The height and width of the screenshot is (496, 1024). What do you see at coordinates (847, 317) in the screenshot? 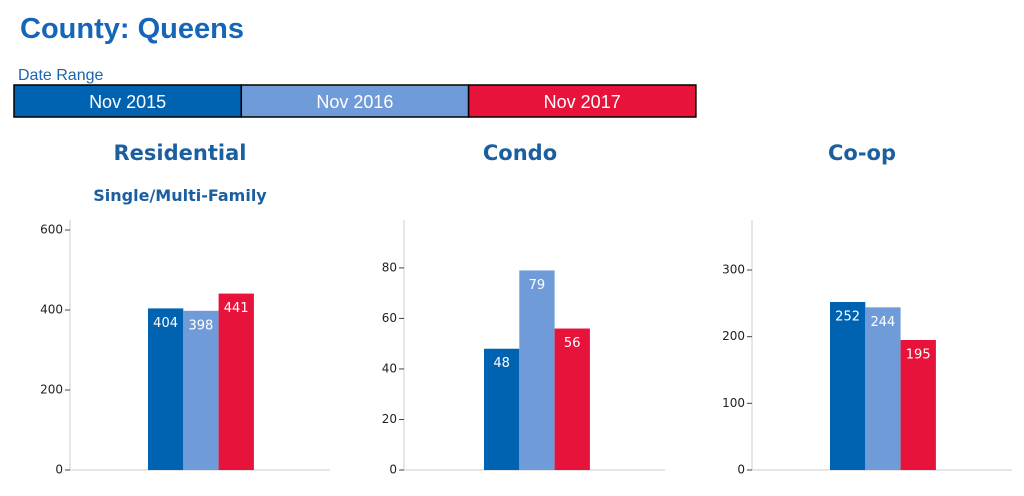
I see `value-label: 252` at bounding box center [847, 317].